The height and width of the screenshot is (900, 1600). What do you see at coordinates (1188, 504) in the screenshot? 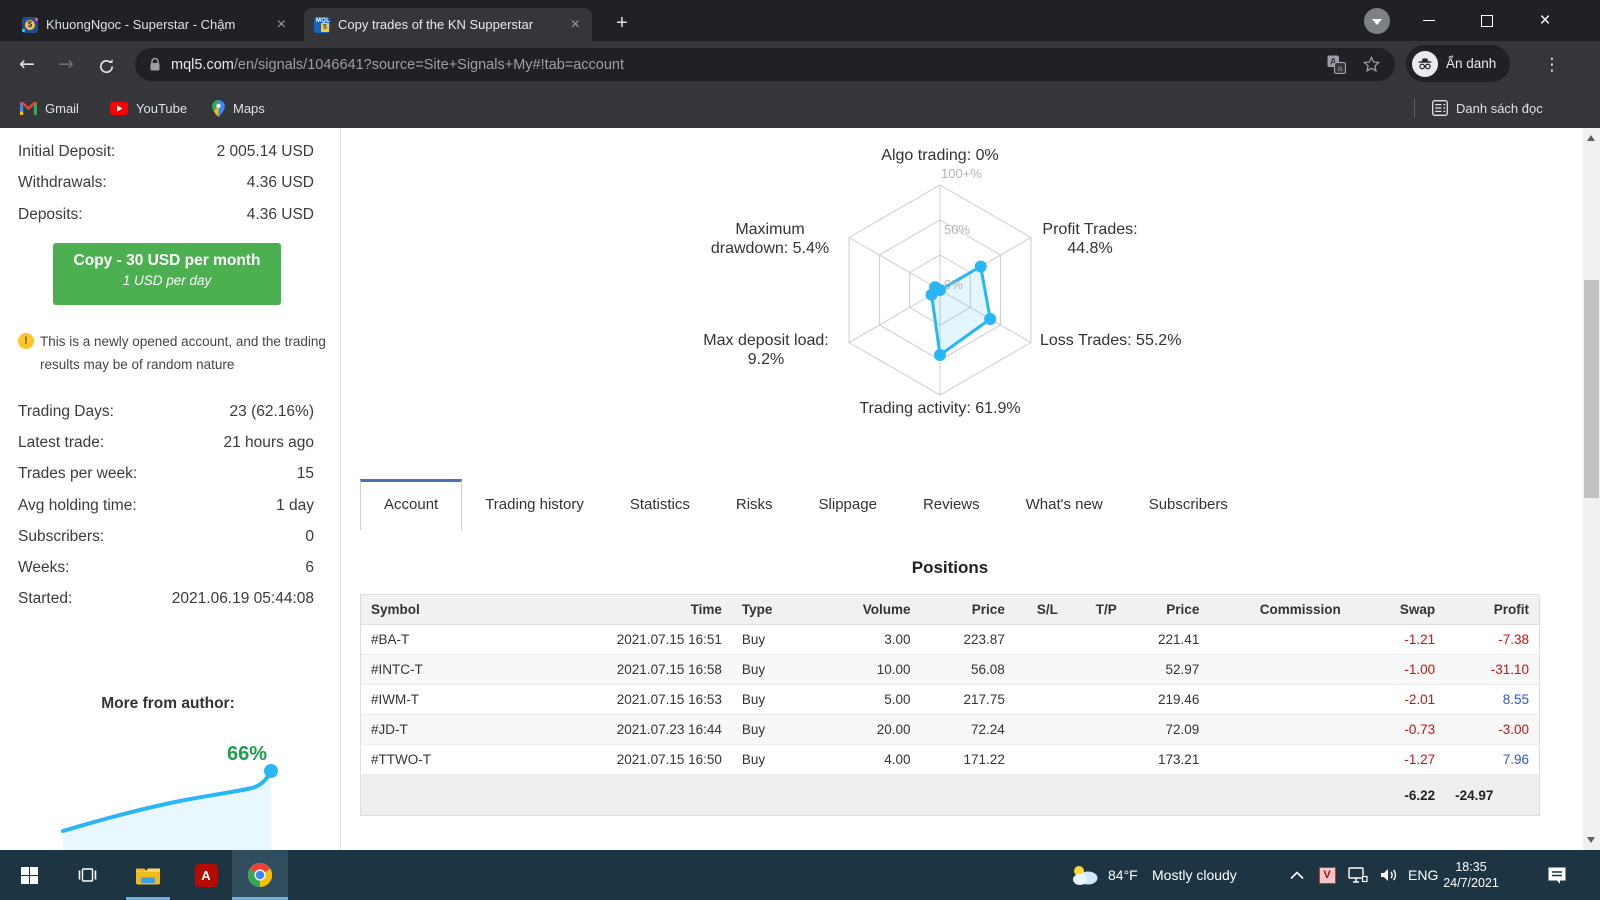
I see `tab-subscribers: Subscribers` at bounding box center [1188, 504].